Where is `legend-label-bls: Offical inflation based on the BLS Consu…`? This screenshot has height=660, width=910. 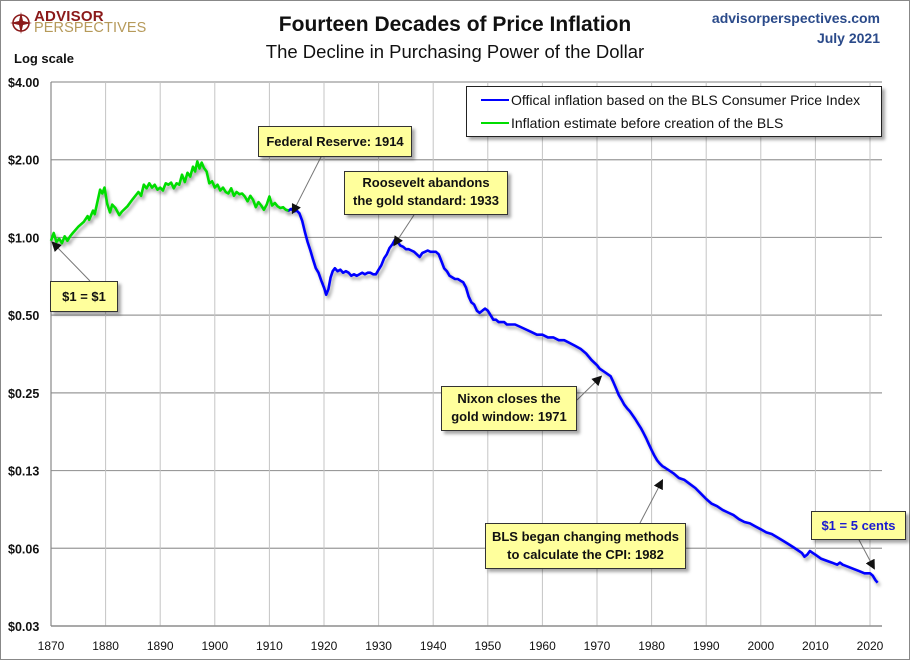
legend-label-bls: Offical inflation based on the BLS Consu… is located at coordinates (686, 100).